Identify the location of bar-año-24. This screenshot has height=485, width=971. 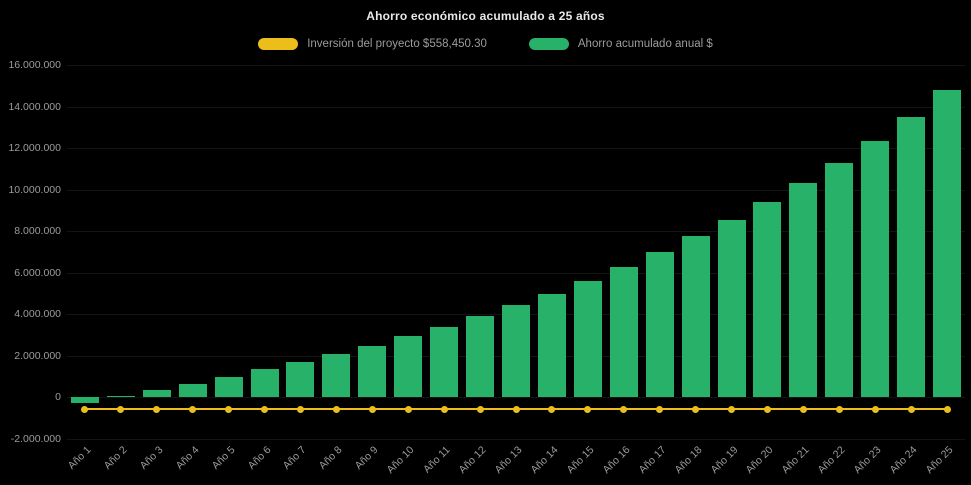
(911, 257).